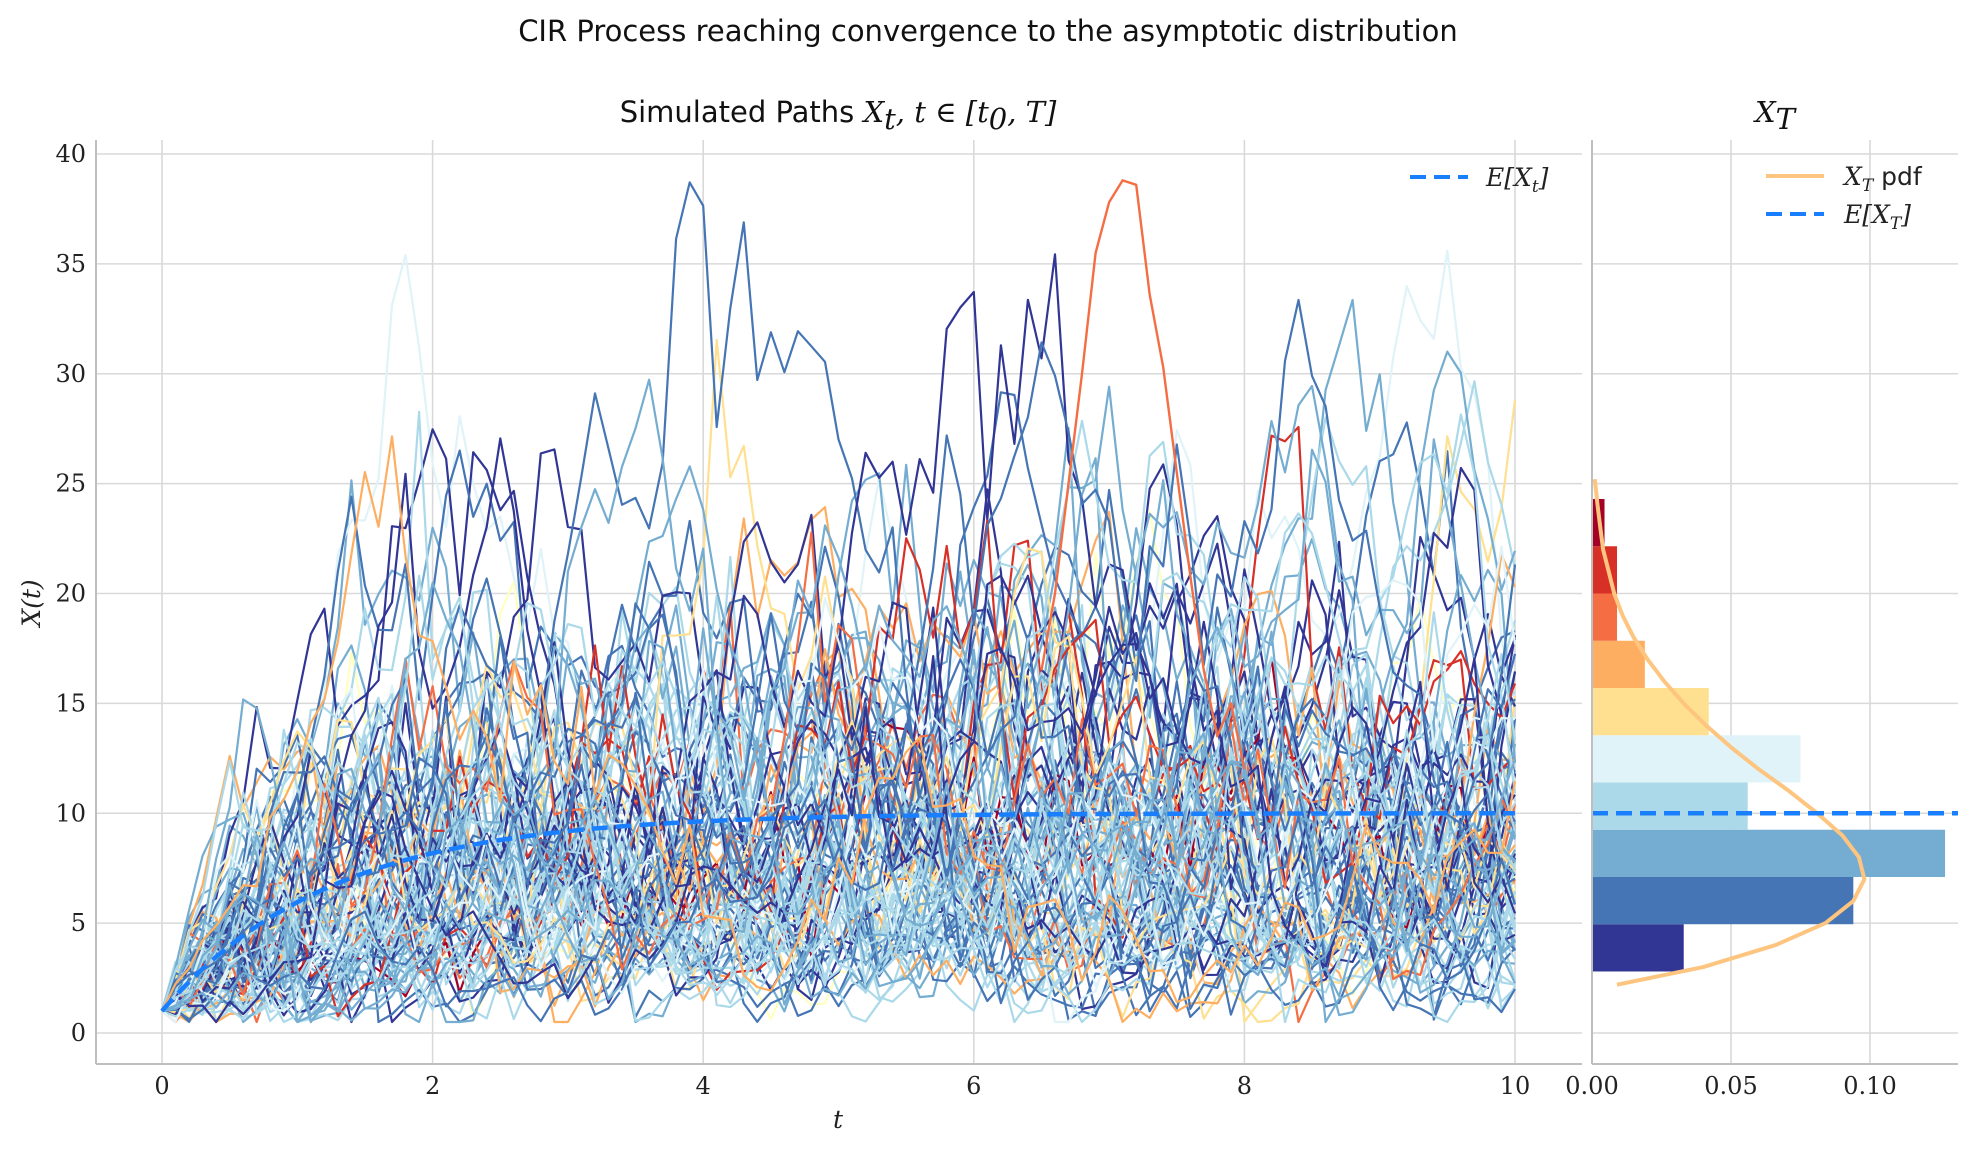 This screenshot has height=1154, width=1976. Describe the element at coordinates (1868, 186) in the screenshot. I see `hist-legend-pdf-sub: T` at that location.